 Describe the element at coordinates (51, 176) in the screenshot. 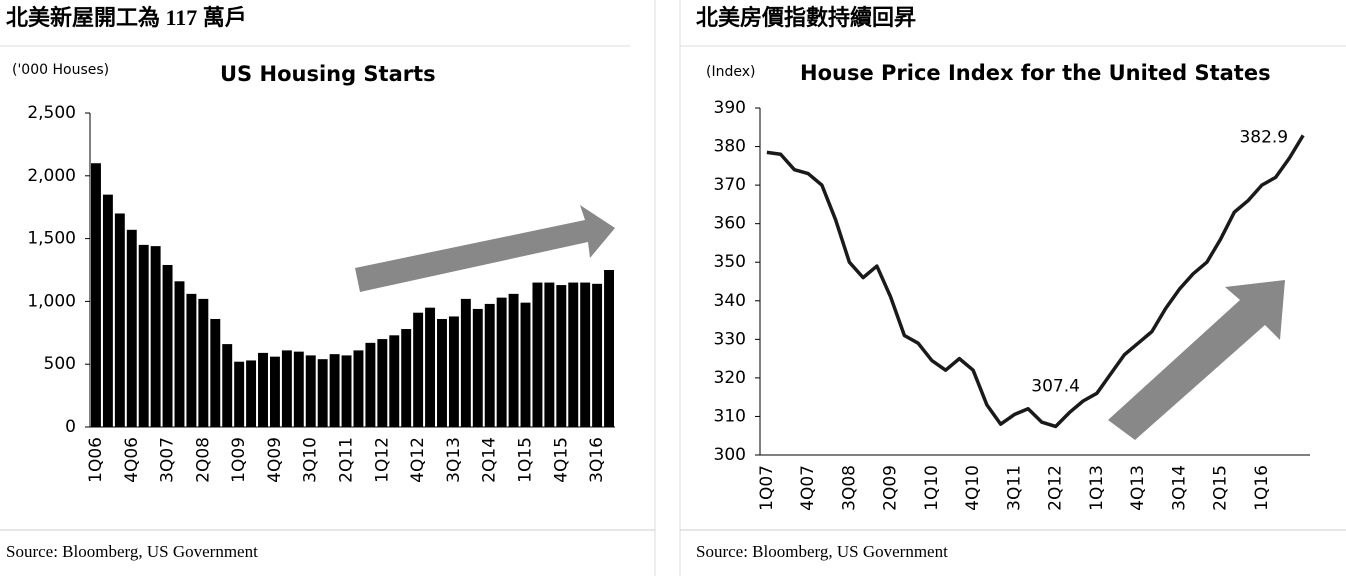

I see `y-tick-label: 2,000` at that location.